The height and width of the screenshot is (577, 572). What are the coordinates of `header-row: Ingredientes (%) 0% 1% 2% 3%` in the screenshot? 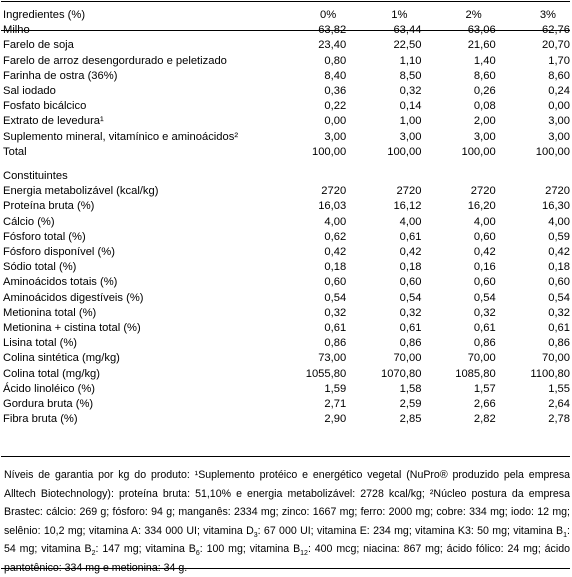 It's located at (286, 15).